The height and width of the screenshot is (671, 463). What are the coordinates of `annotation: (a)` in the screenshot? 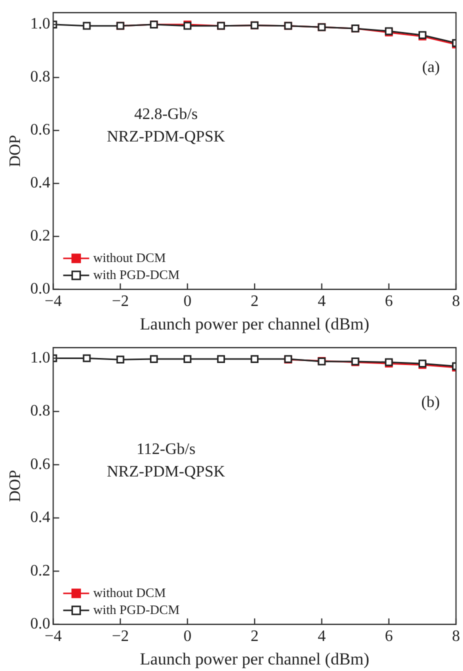 It's located at (431, 67).